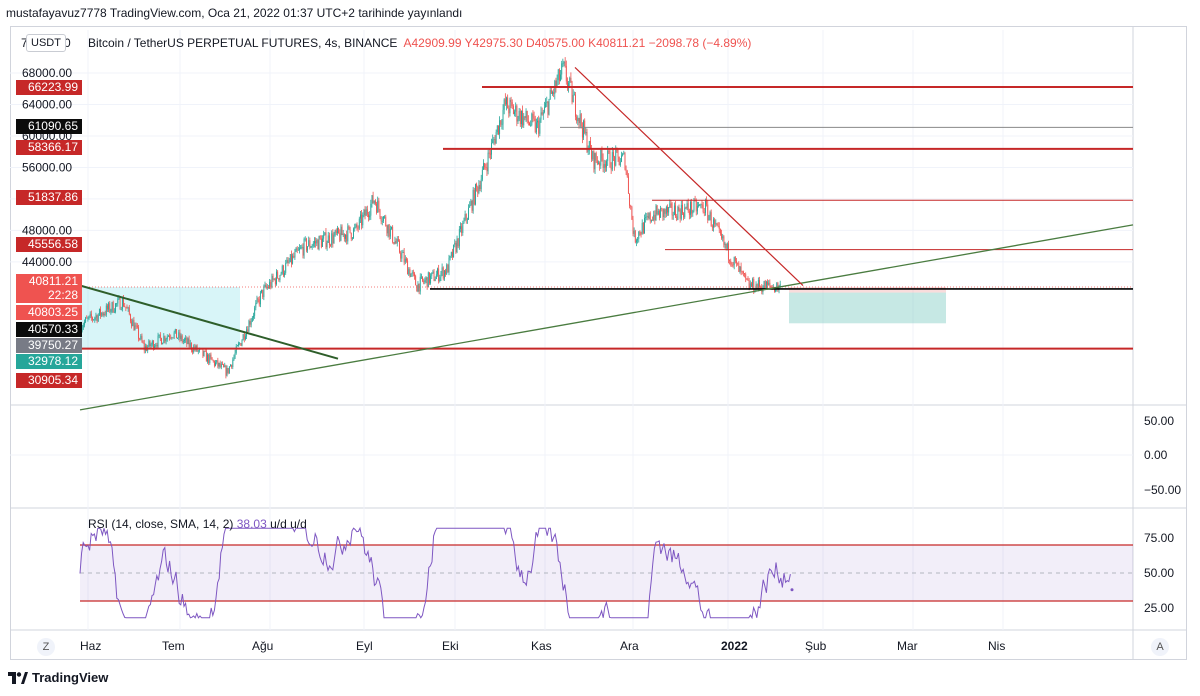 This screenshot has width=1200, height=696. I want to click on rsi-band-fill, so click(606, 573).